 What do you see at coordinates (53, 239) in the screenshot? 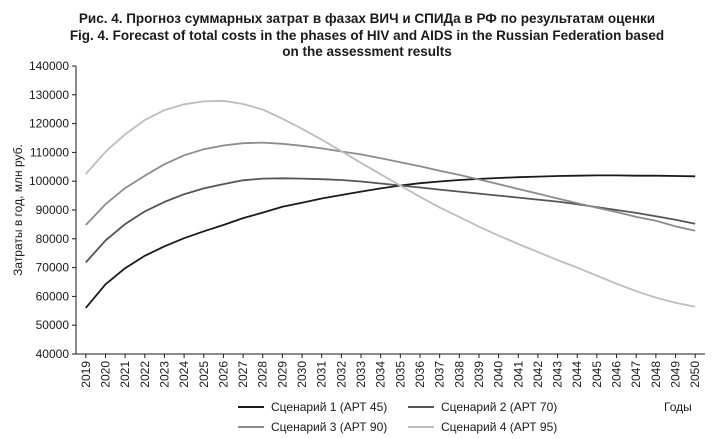
I see `y-tick-label: 80000` at bounding box center [53, 239].